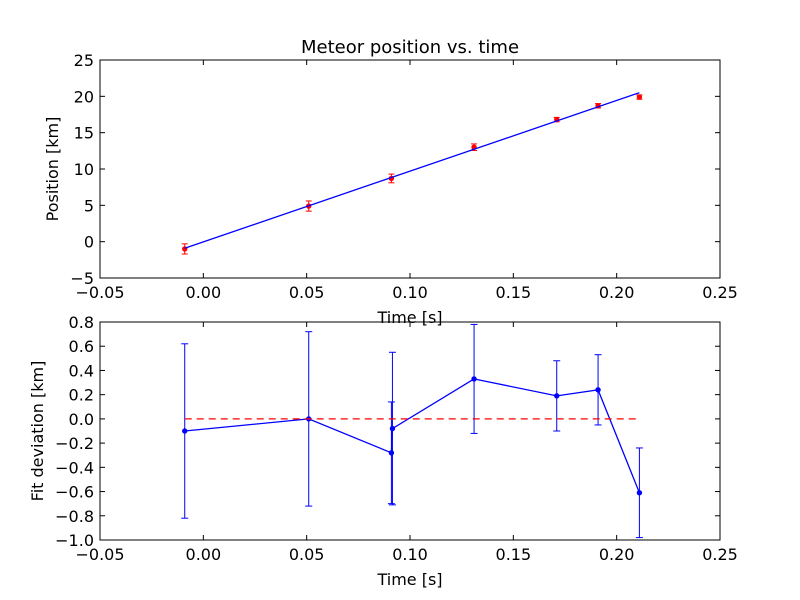  Describe the element at coordinates (89, 205) in the screenshot. I see `y-tick-label: 5` at that location.